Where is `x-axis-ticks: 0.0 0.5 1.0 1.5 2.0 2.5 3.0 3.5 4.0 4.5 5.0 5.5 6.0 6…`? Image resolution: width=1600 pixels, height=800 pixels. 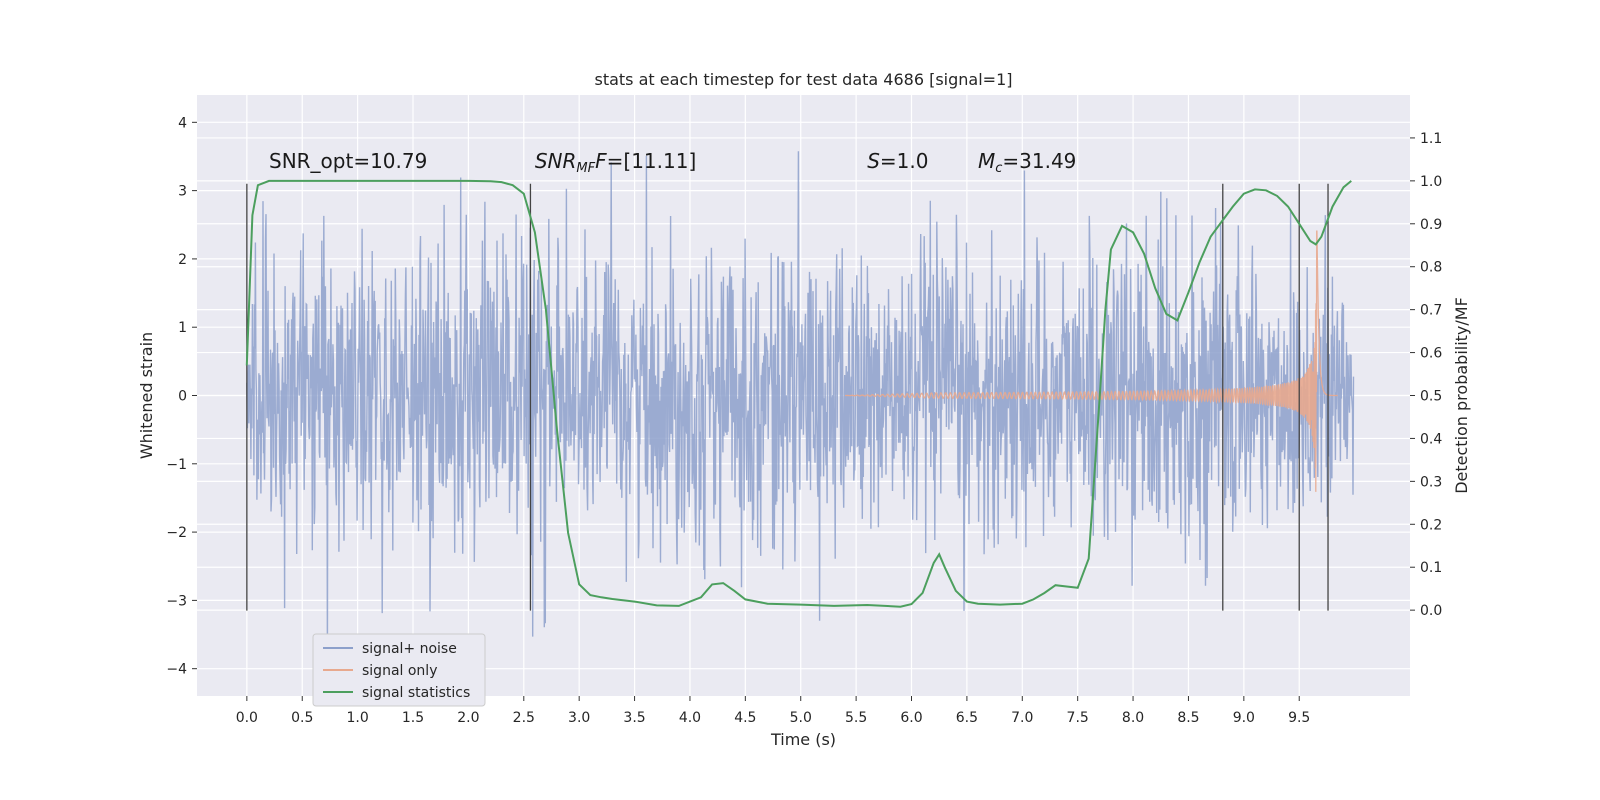 x-axis-ticks: 0.0 0.5 1.0 1.5 2.0 2.5 3.0 3.5 4.0 4.5 5.0 5.5 6.0 6… is located at coordinates (773, 711).